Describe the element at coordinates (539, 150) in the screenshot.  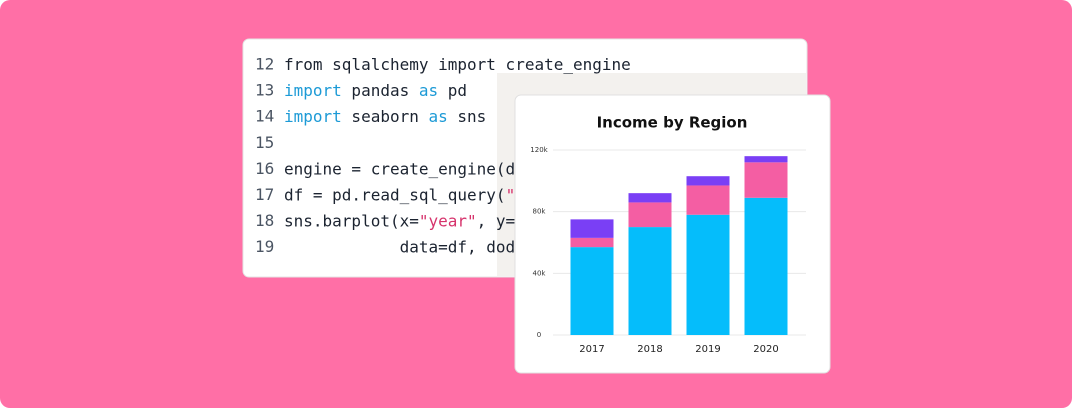
I see `y-tick-label: 120k` at that location.